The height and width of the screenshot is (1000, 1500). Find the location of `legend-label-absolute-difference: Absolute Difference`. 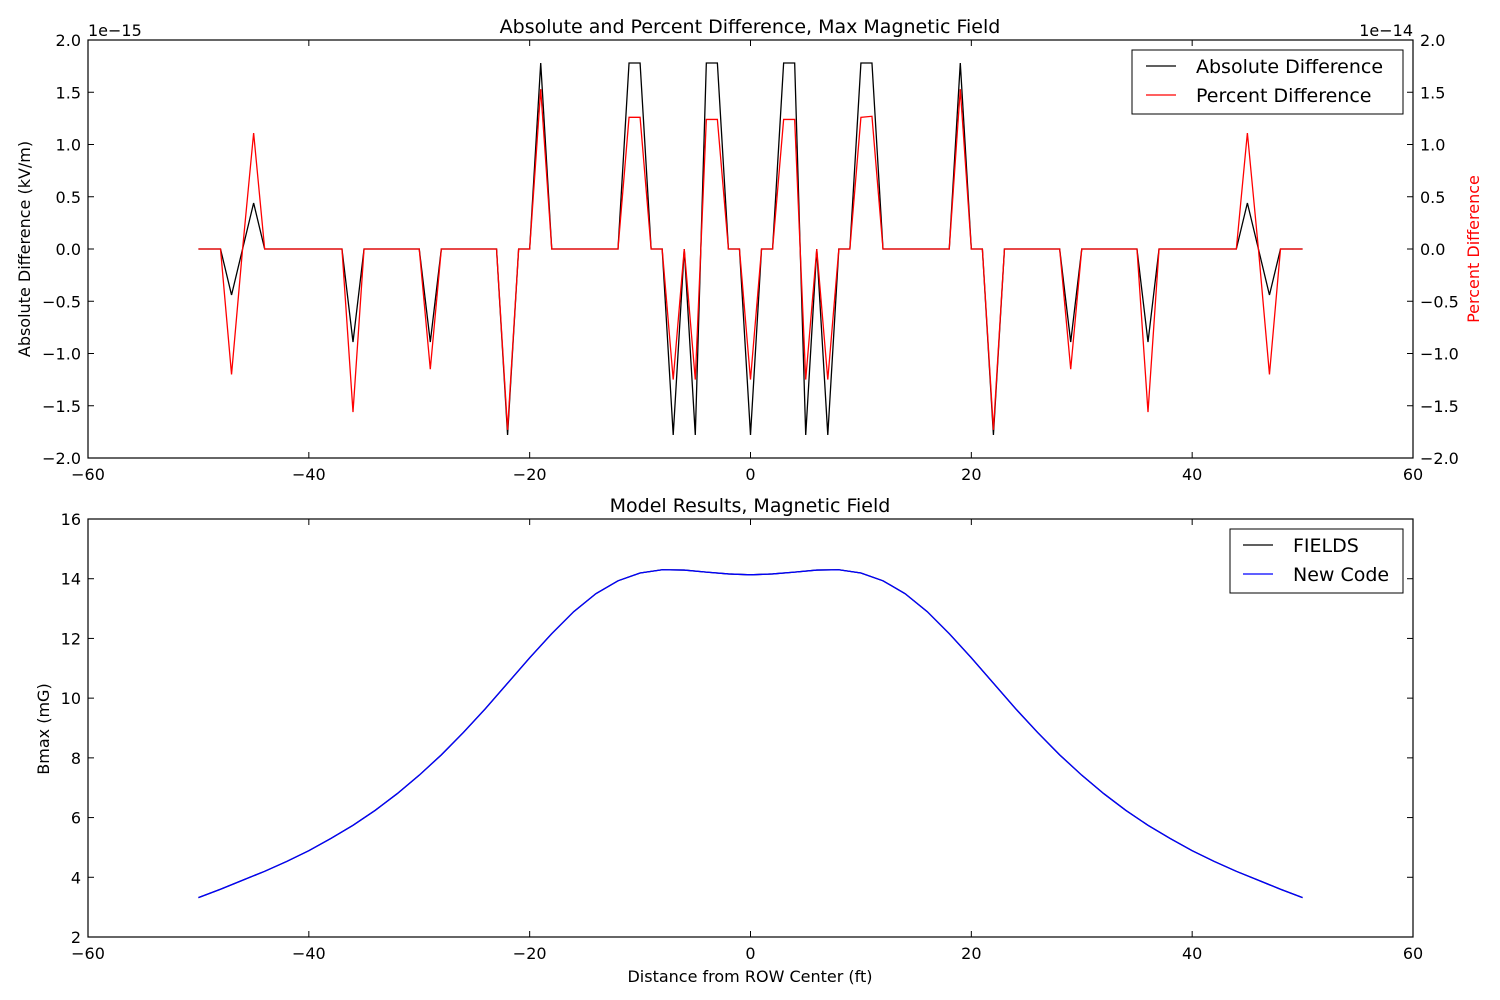

legend-label-absolute-difference: Absolute Difference is located at coordinates (1289, 67).